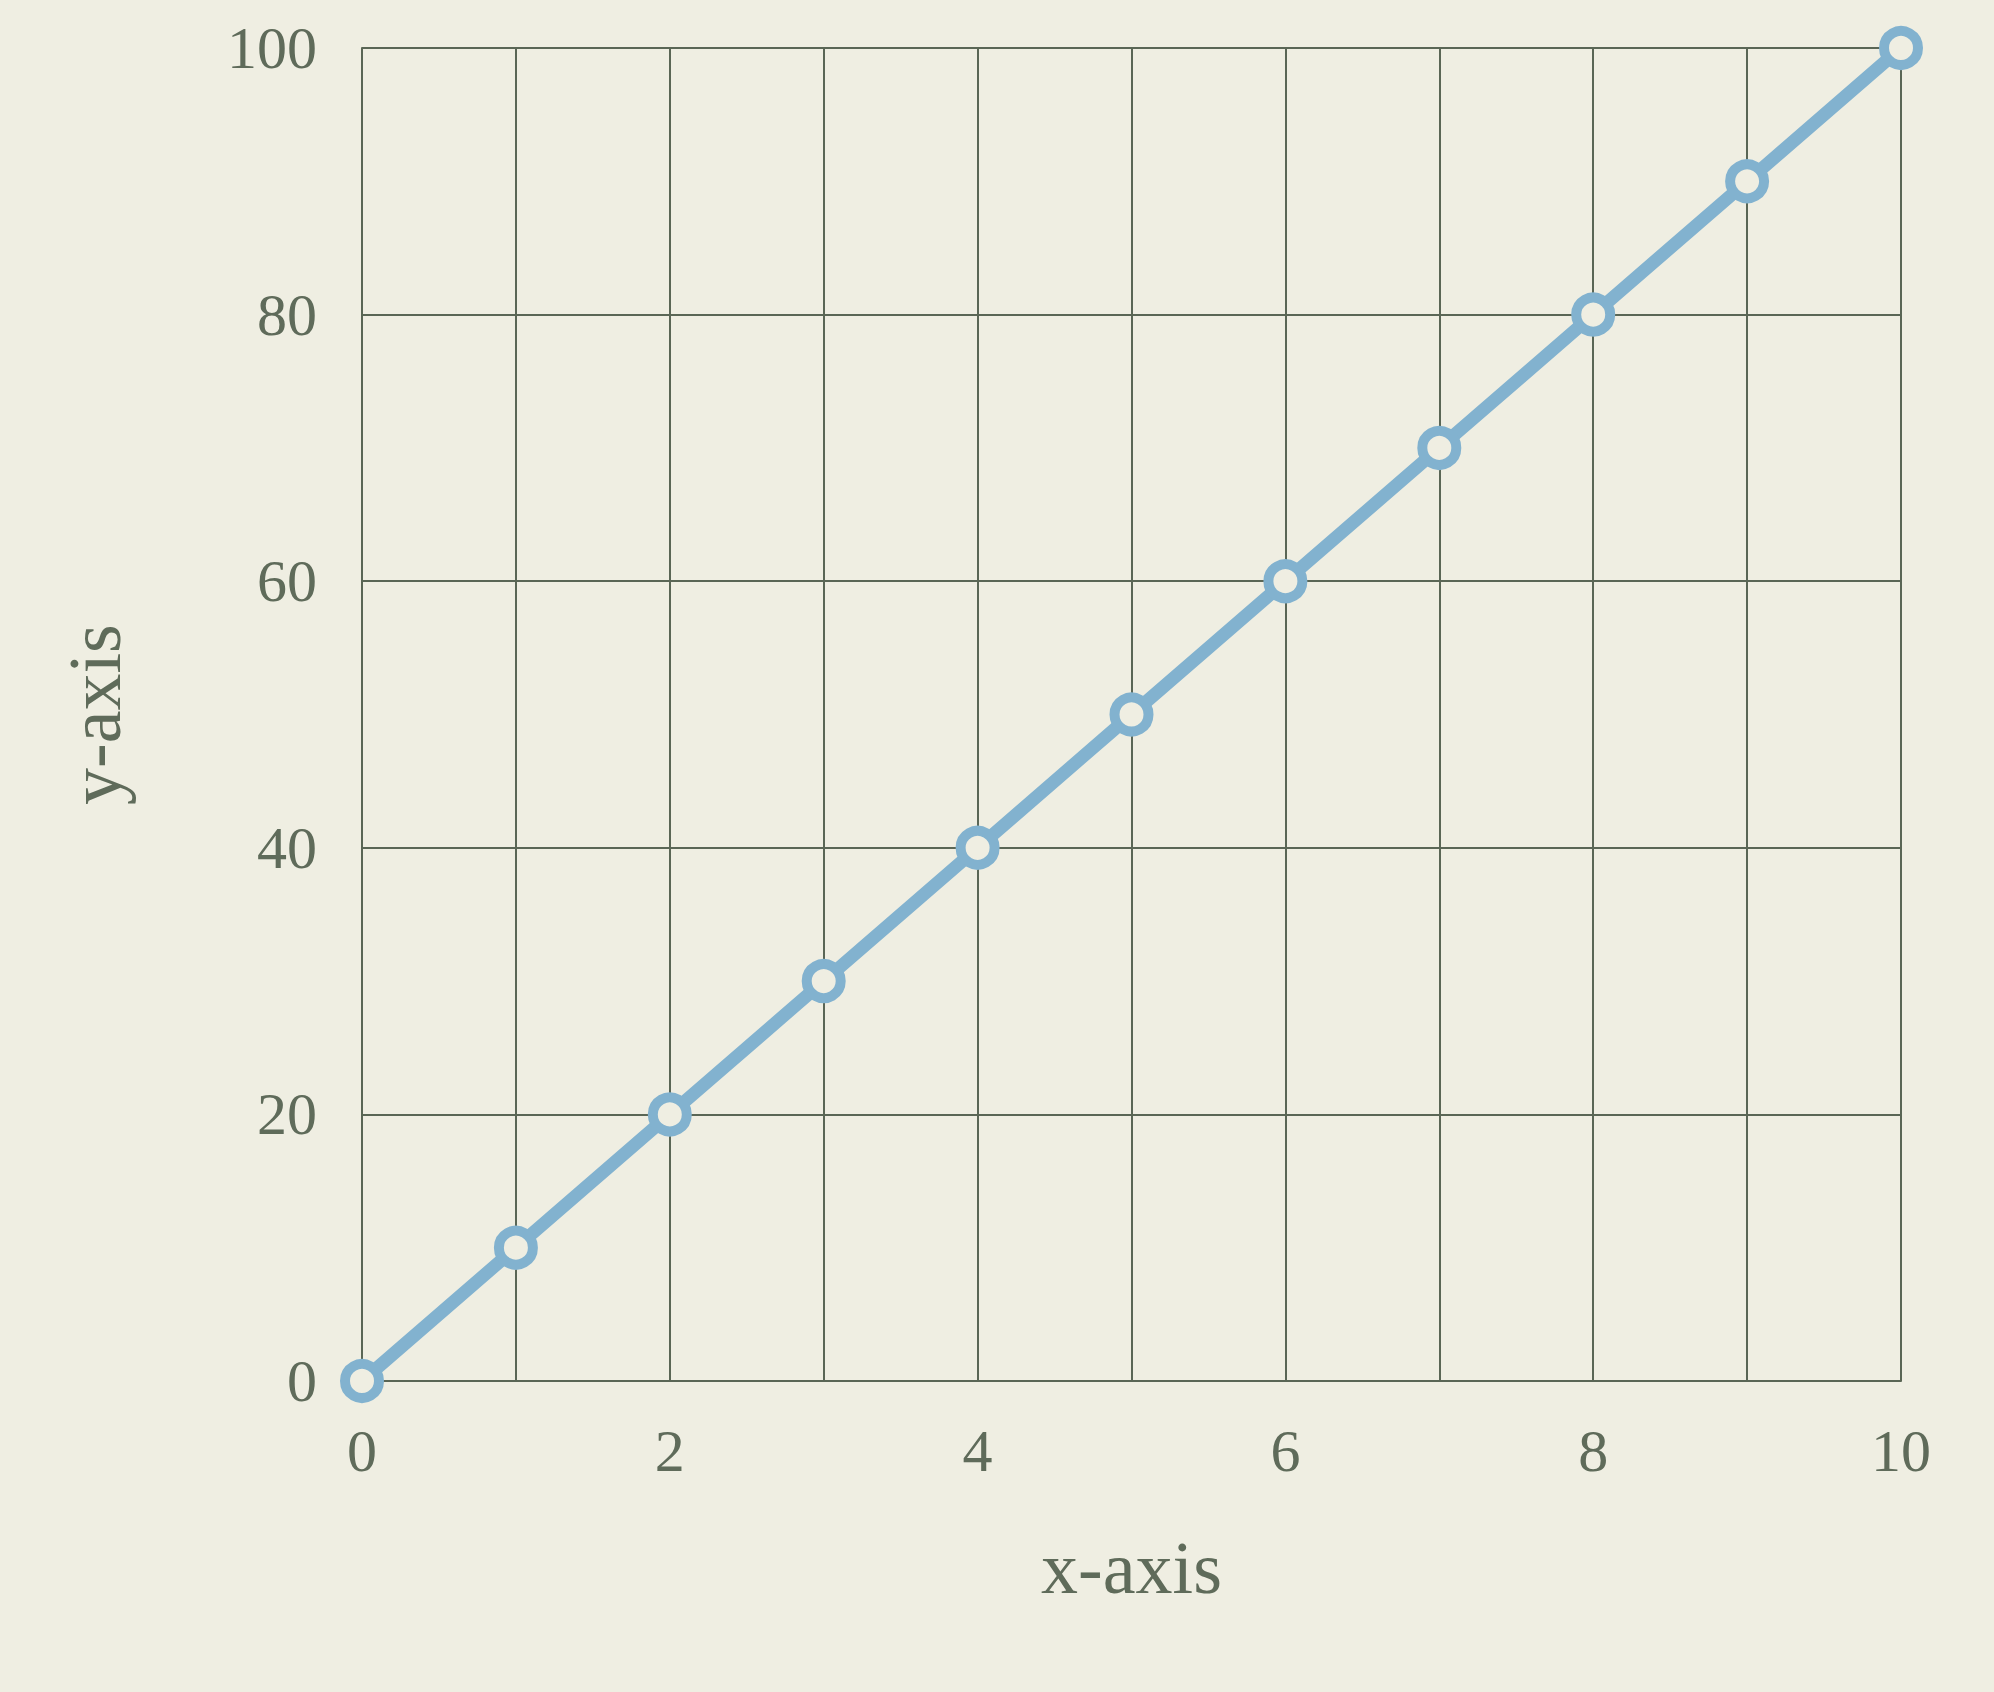 This screenshot has height=1692, width=1994. What do you see at coordinates (669, 1451) in the screenshot?
I see `x-tick-label: 2` at bounding box center [669, 1451].